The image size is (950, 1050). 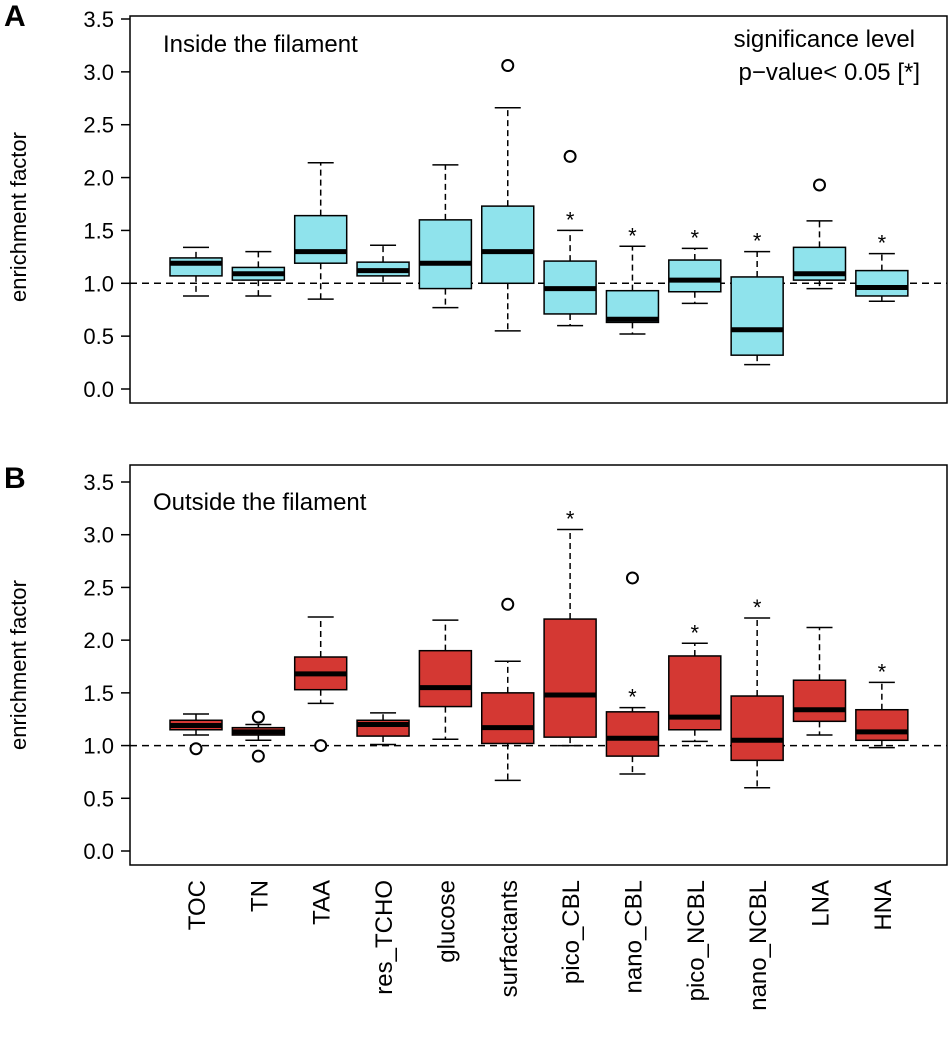 What do you see at coordinates (571, 932) in the screenshot?
I see `x-tick-label: pico_CBL` at bounding box center [571, 932].